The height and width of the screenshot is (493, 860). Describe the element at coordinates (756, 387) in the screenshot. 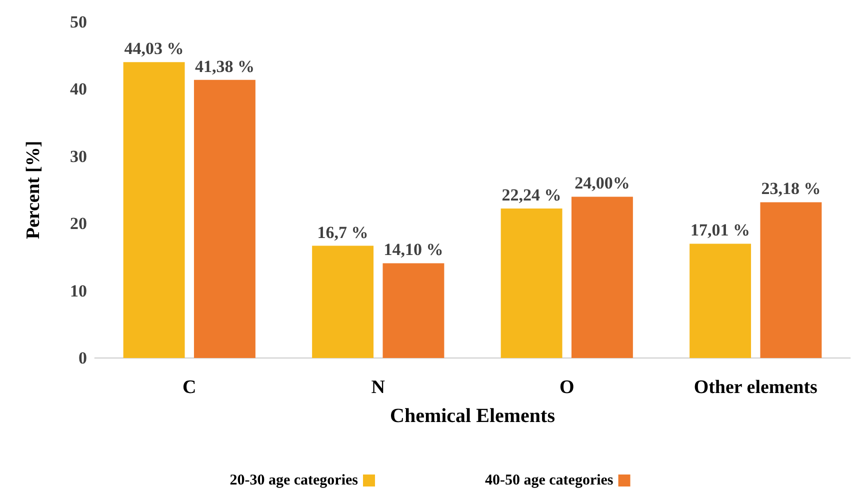

I see `x-tick-label: Other elements` at that location.